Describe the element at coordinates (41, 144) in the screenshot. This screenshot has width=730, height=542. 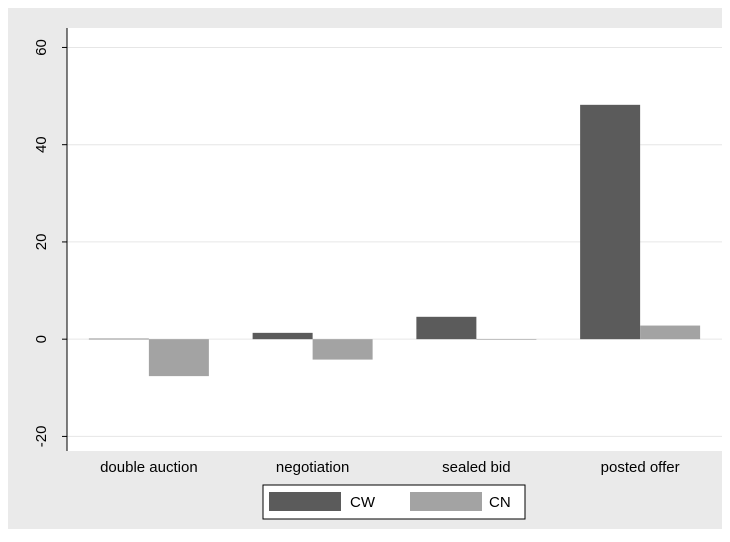
I see `y-tick-label: 40` at that location.